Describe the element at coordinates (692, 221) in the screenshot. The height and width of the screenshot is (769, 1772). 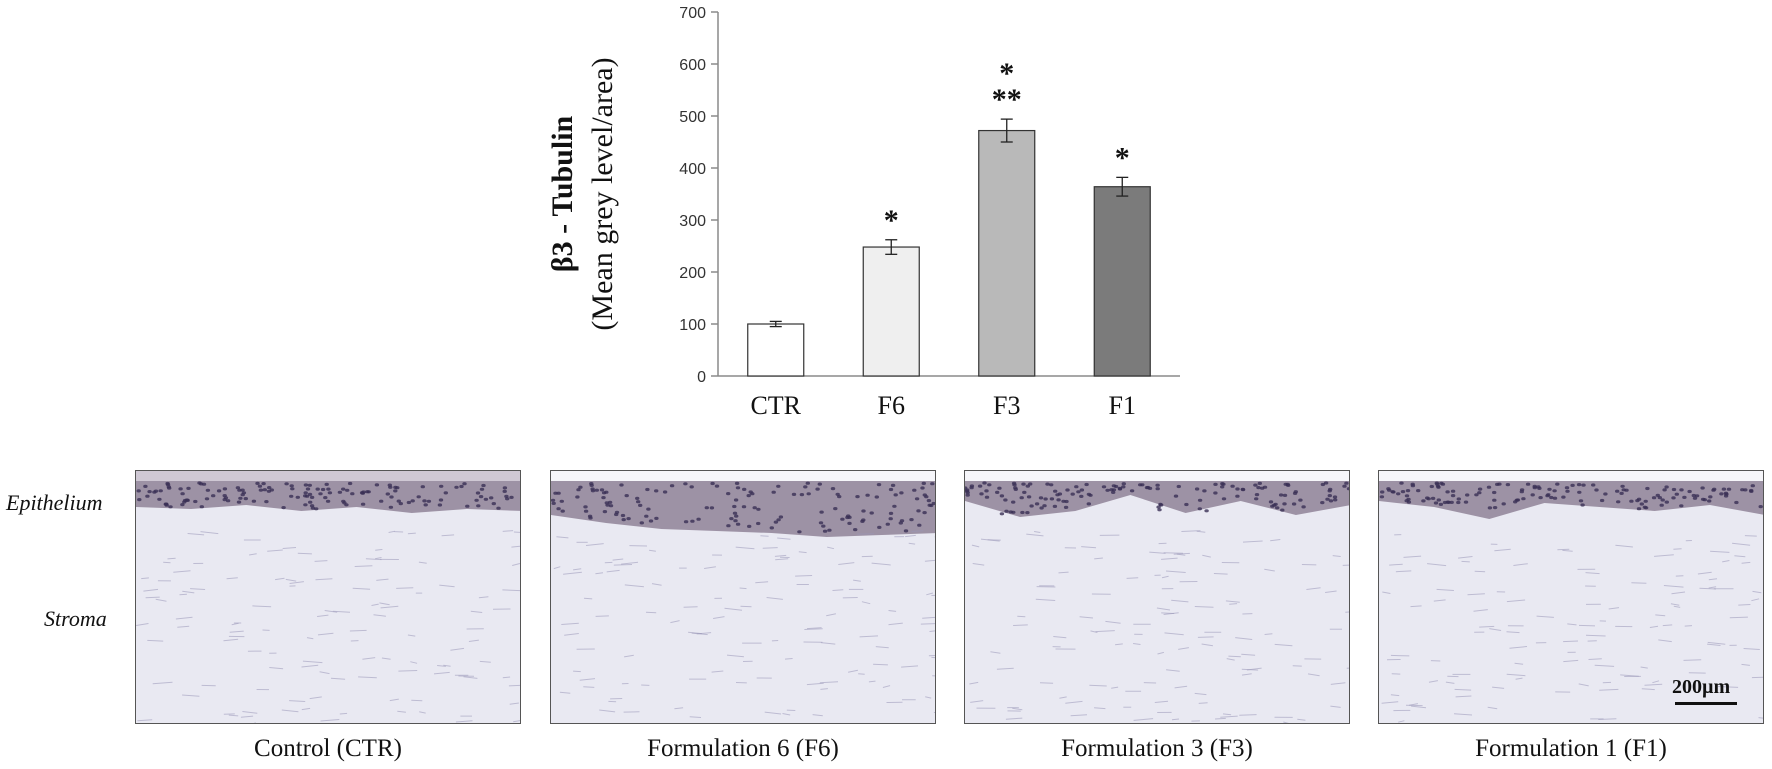
I see `y-tick-label: 300` at that location.